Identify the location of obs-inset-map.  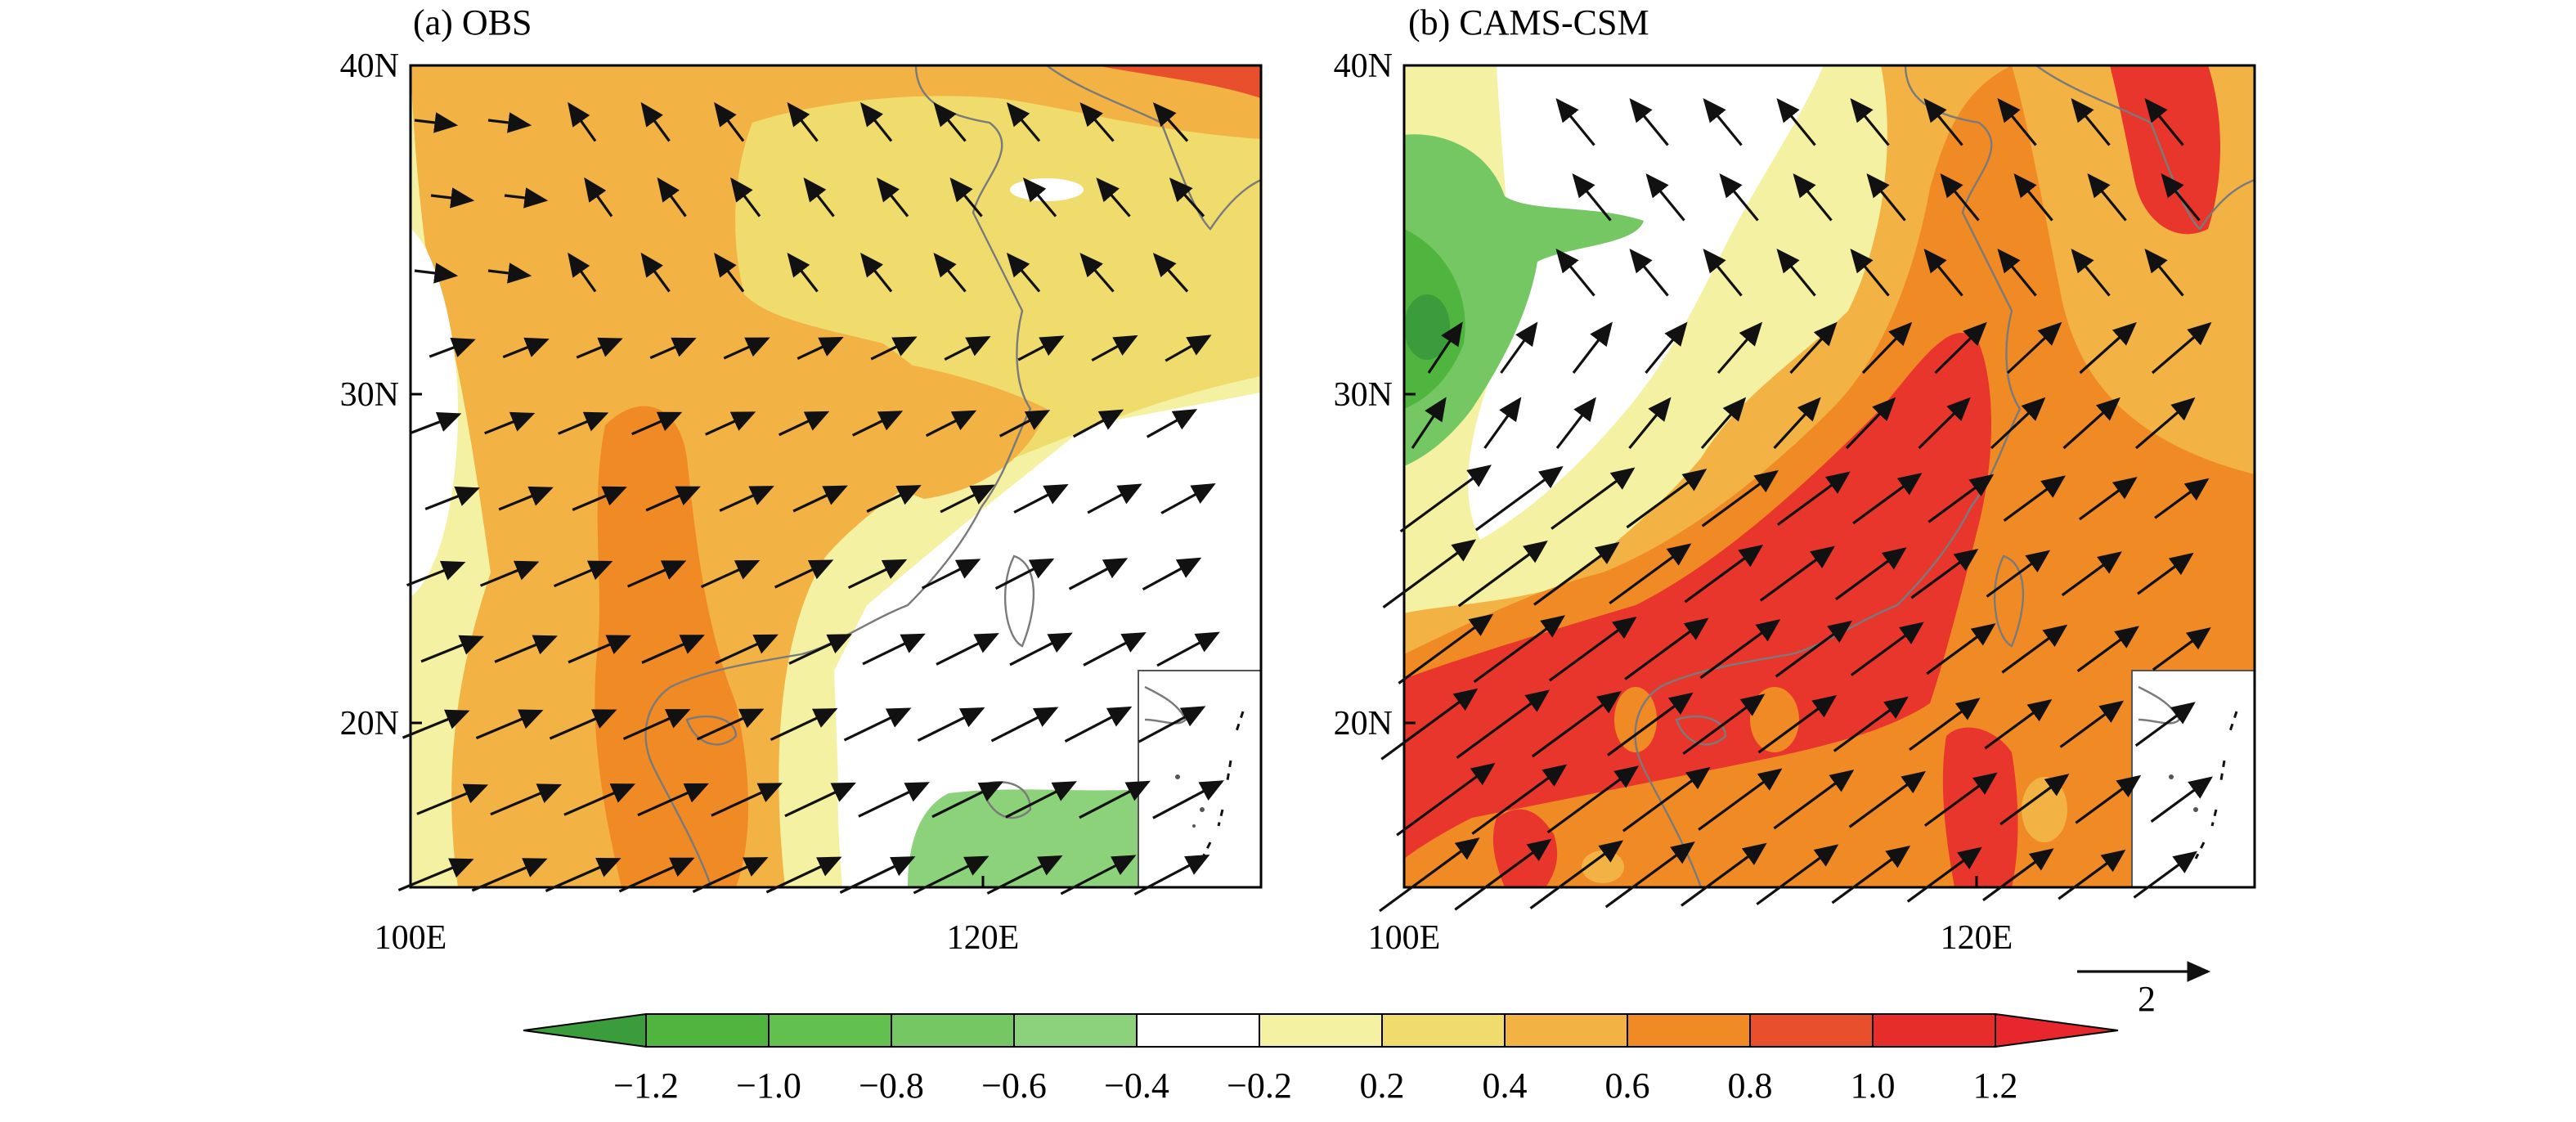
(1200, 779).